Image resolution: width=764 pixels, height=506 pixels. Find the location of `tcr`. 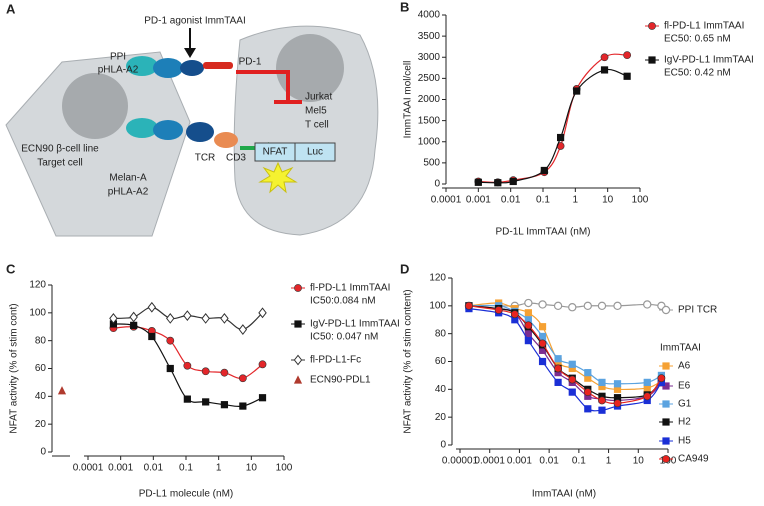

tcr is located at coordinates (200, 132).